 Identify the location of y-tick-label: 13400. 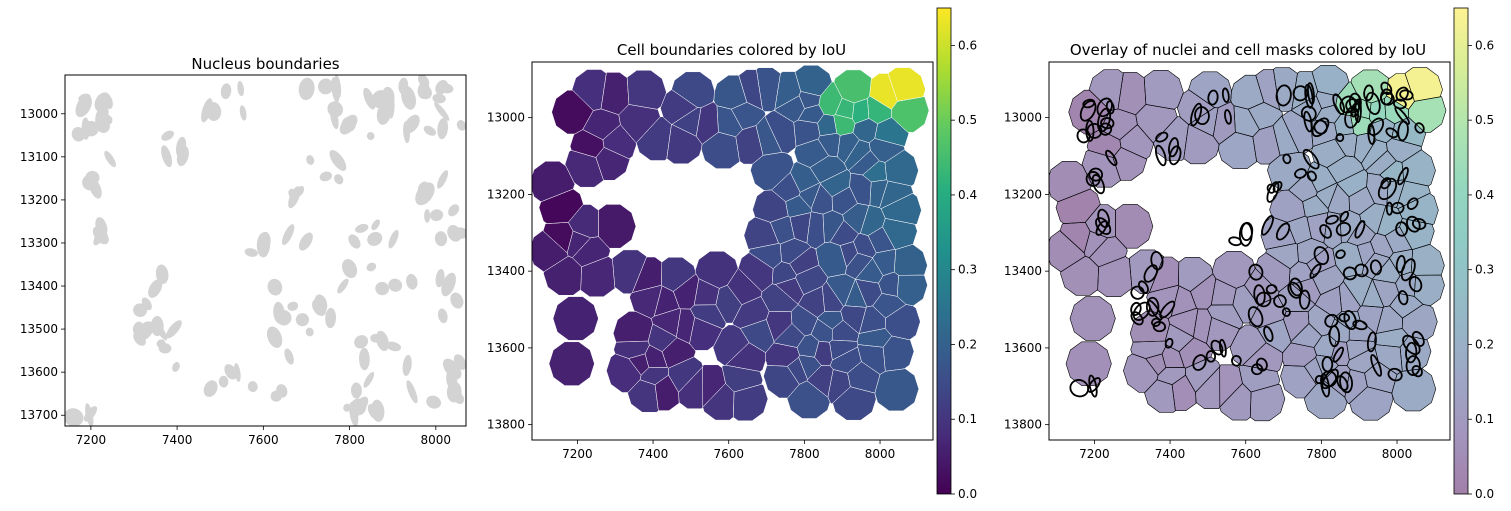
(506, 271).